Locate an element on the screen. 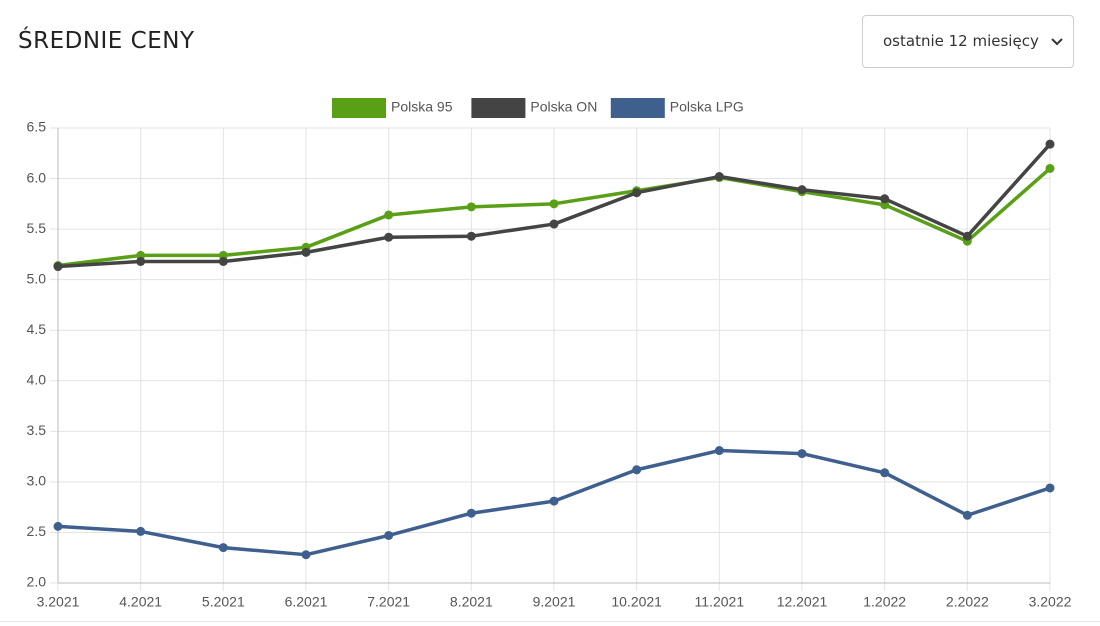 The width and height of the screenshot is (1100, 626). y-tick-label: 6.5 is located at coordinates (37, 127).